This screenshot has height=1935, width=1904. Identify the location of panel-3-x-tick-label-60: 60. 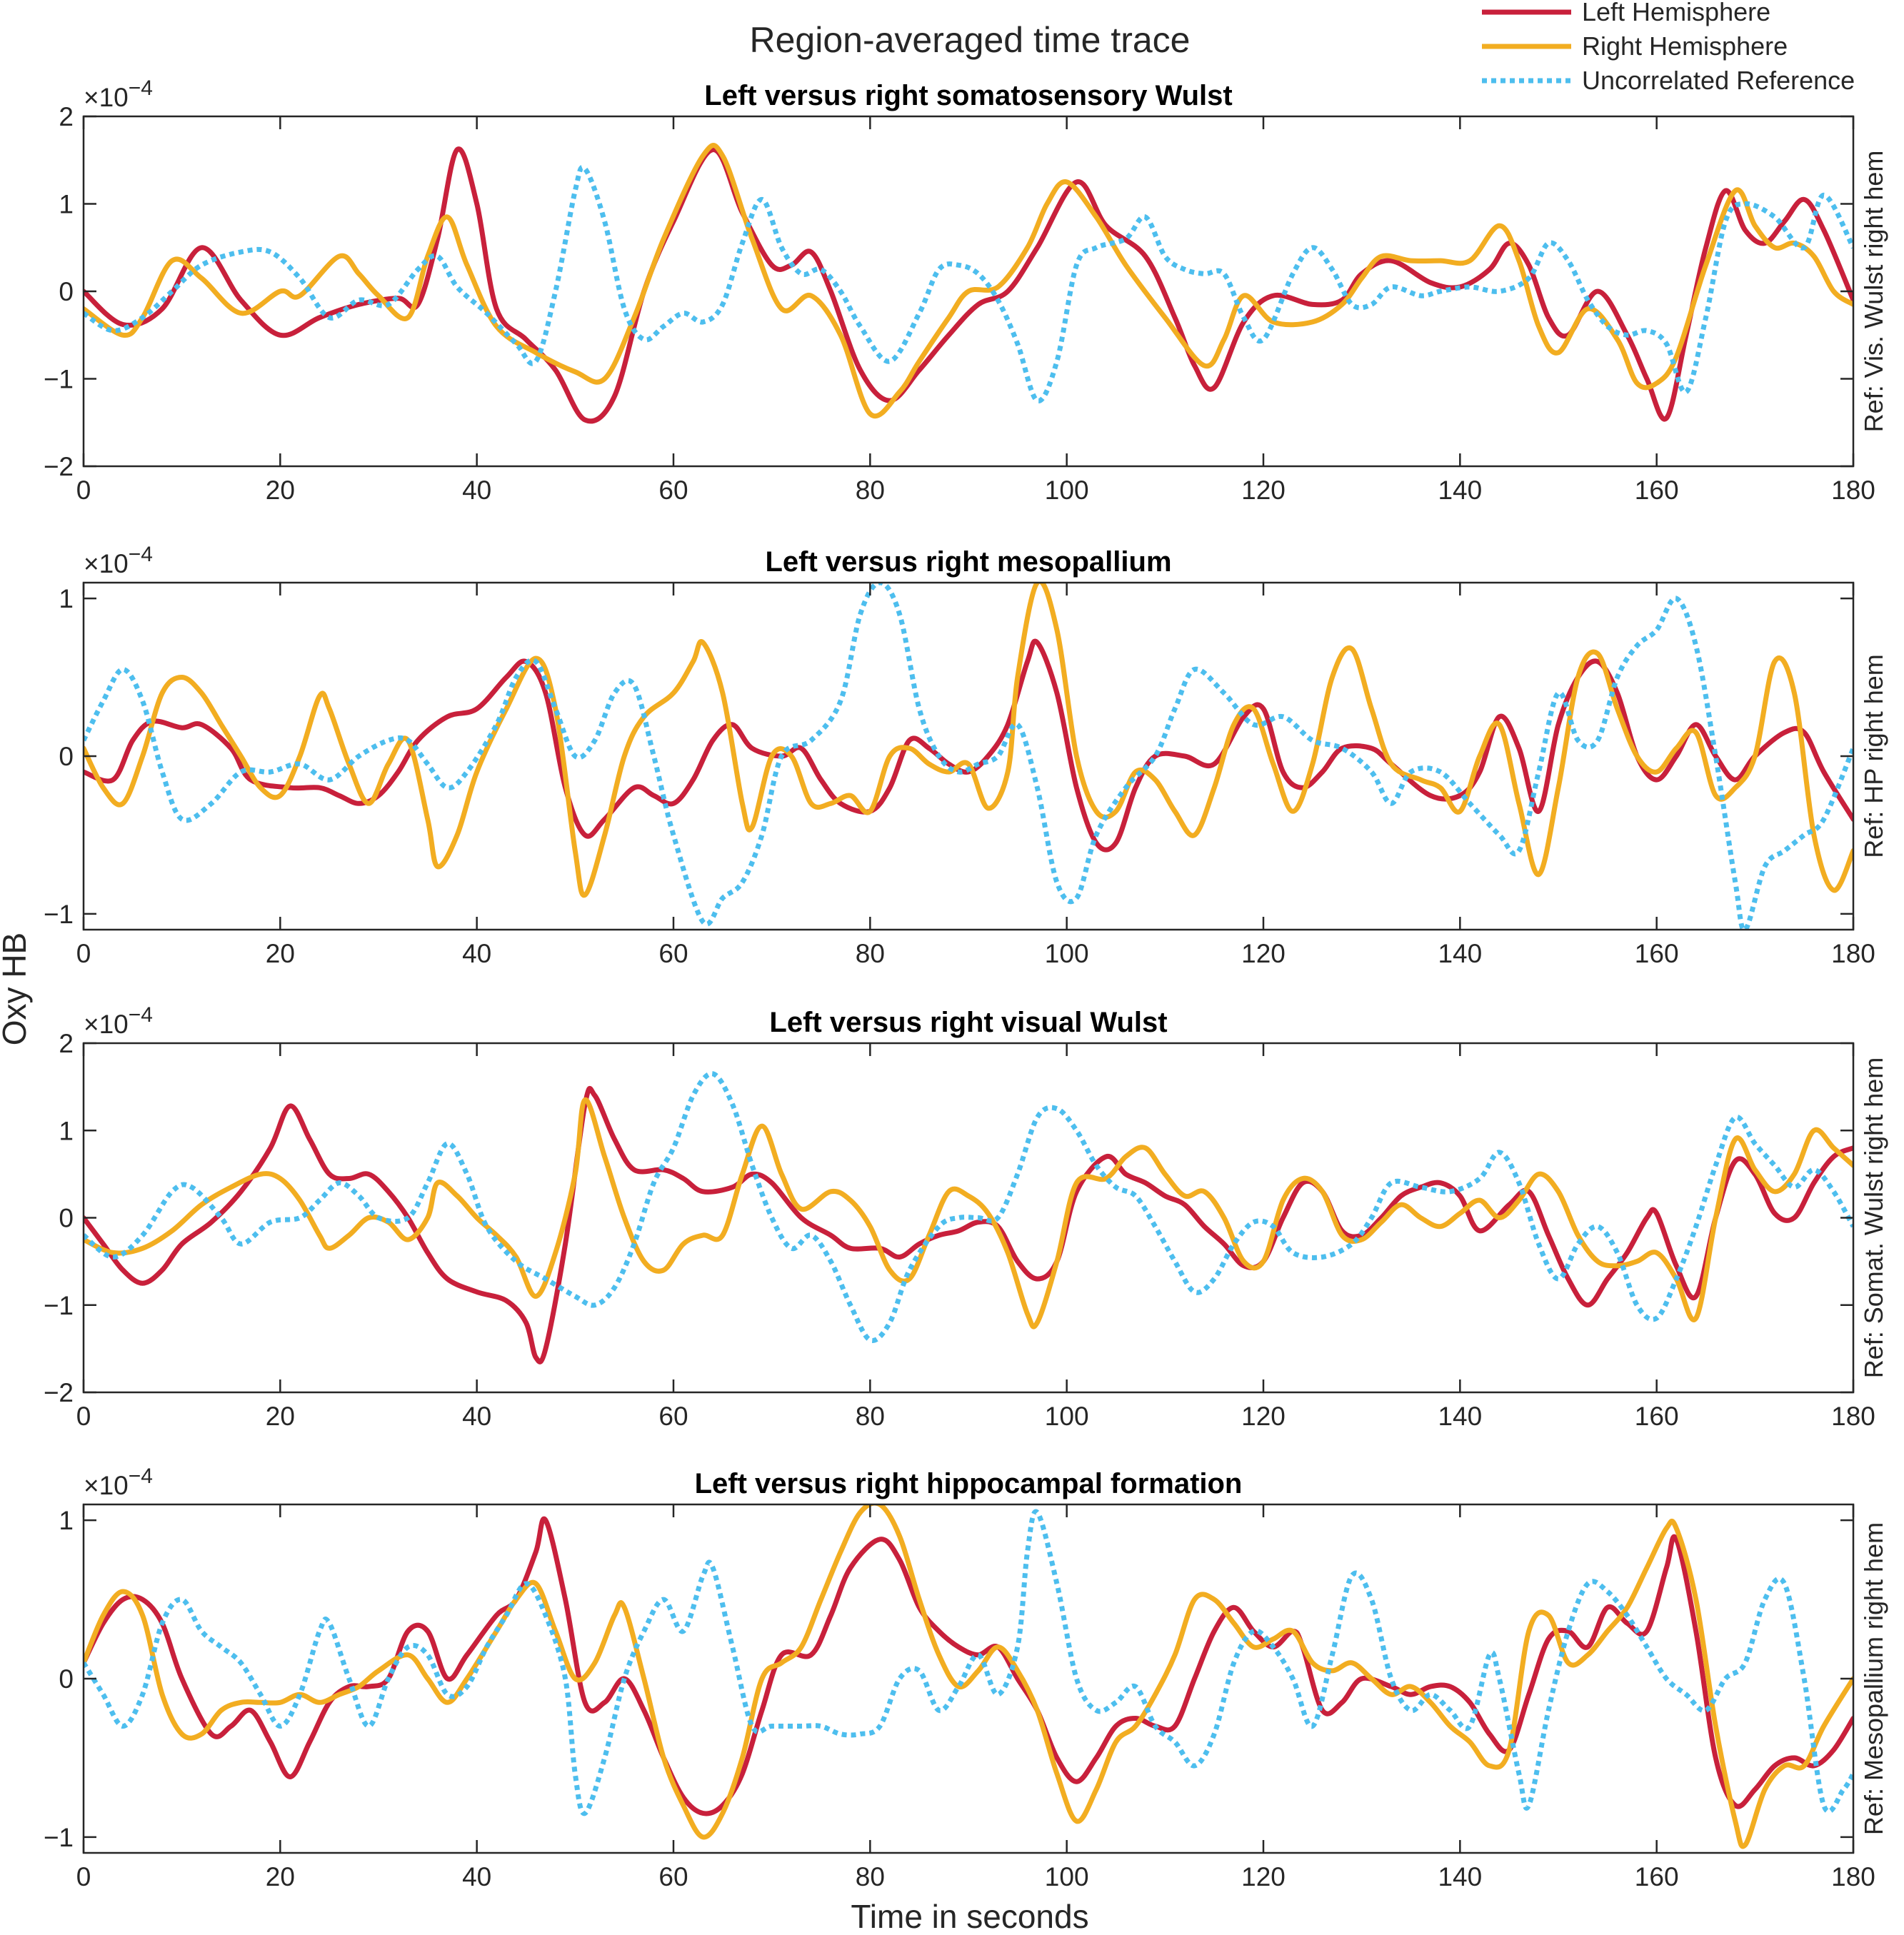
(673, 1416).